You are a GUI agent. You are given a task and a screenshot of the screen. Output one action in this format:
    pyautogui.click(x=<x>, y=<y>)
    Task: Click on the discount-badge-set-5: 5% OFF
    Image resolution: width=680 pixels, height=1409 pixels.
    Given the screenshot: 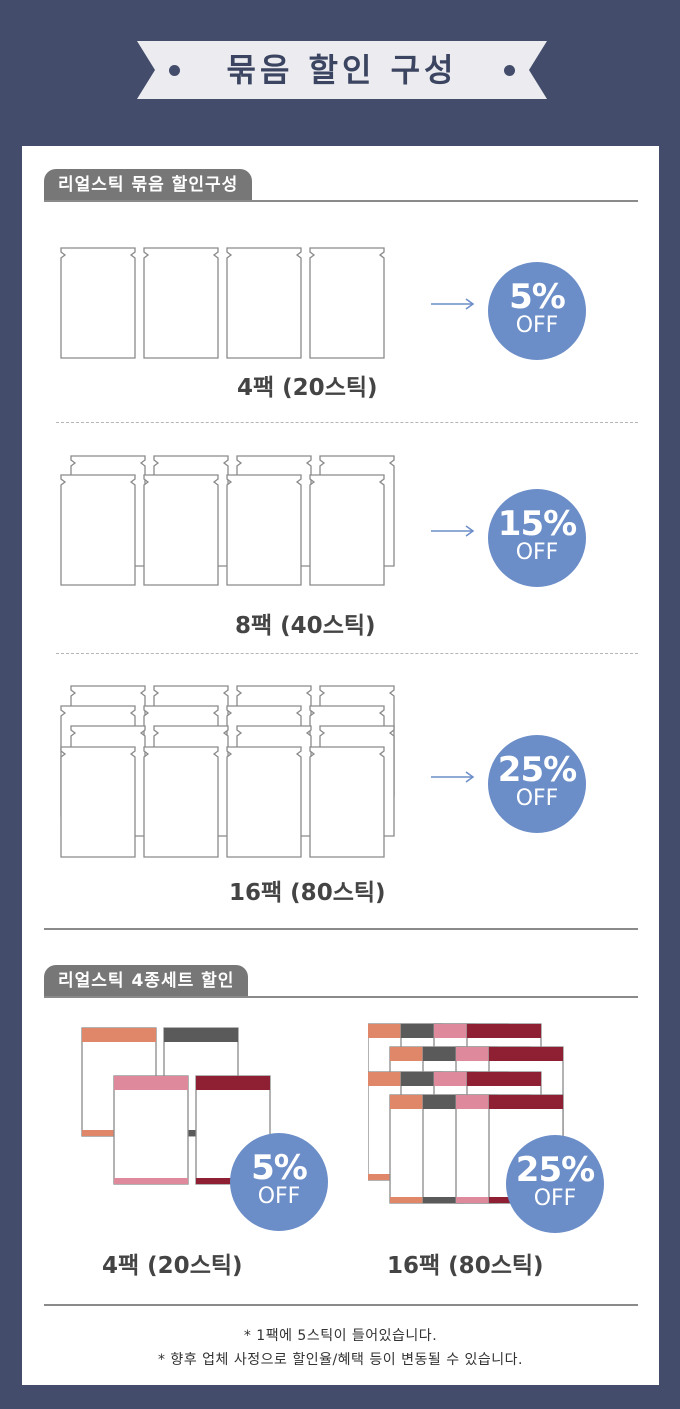 What is the action you would take?
    pyautogui.click(x=279, y=1182)
    